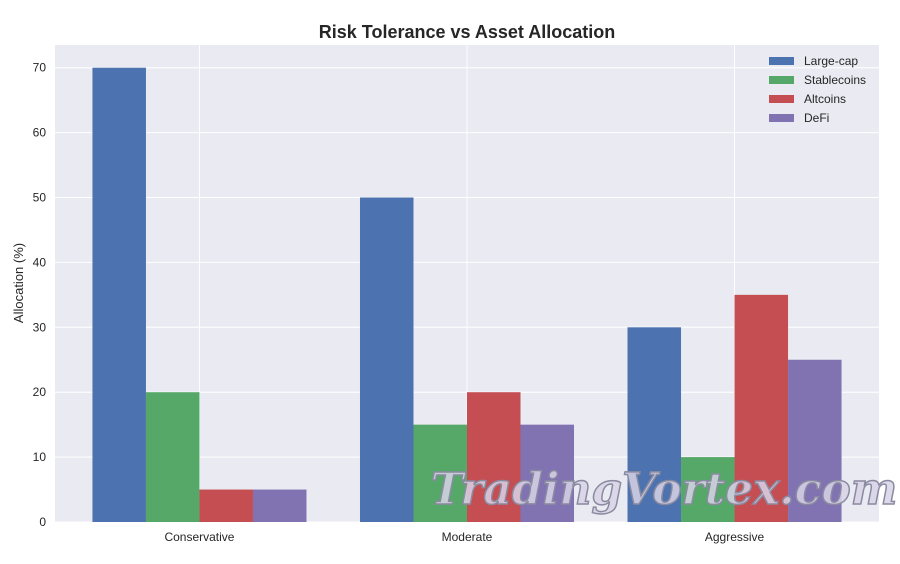 Image resolution: width=900 pixels, height=564 pixels. I want to click on legend-label: Altcoins, so click(825, 99).